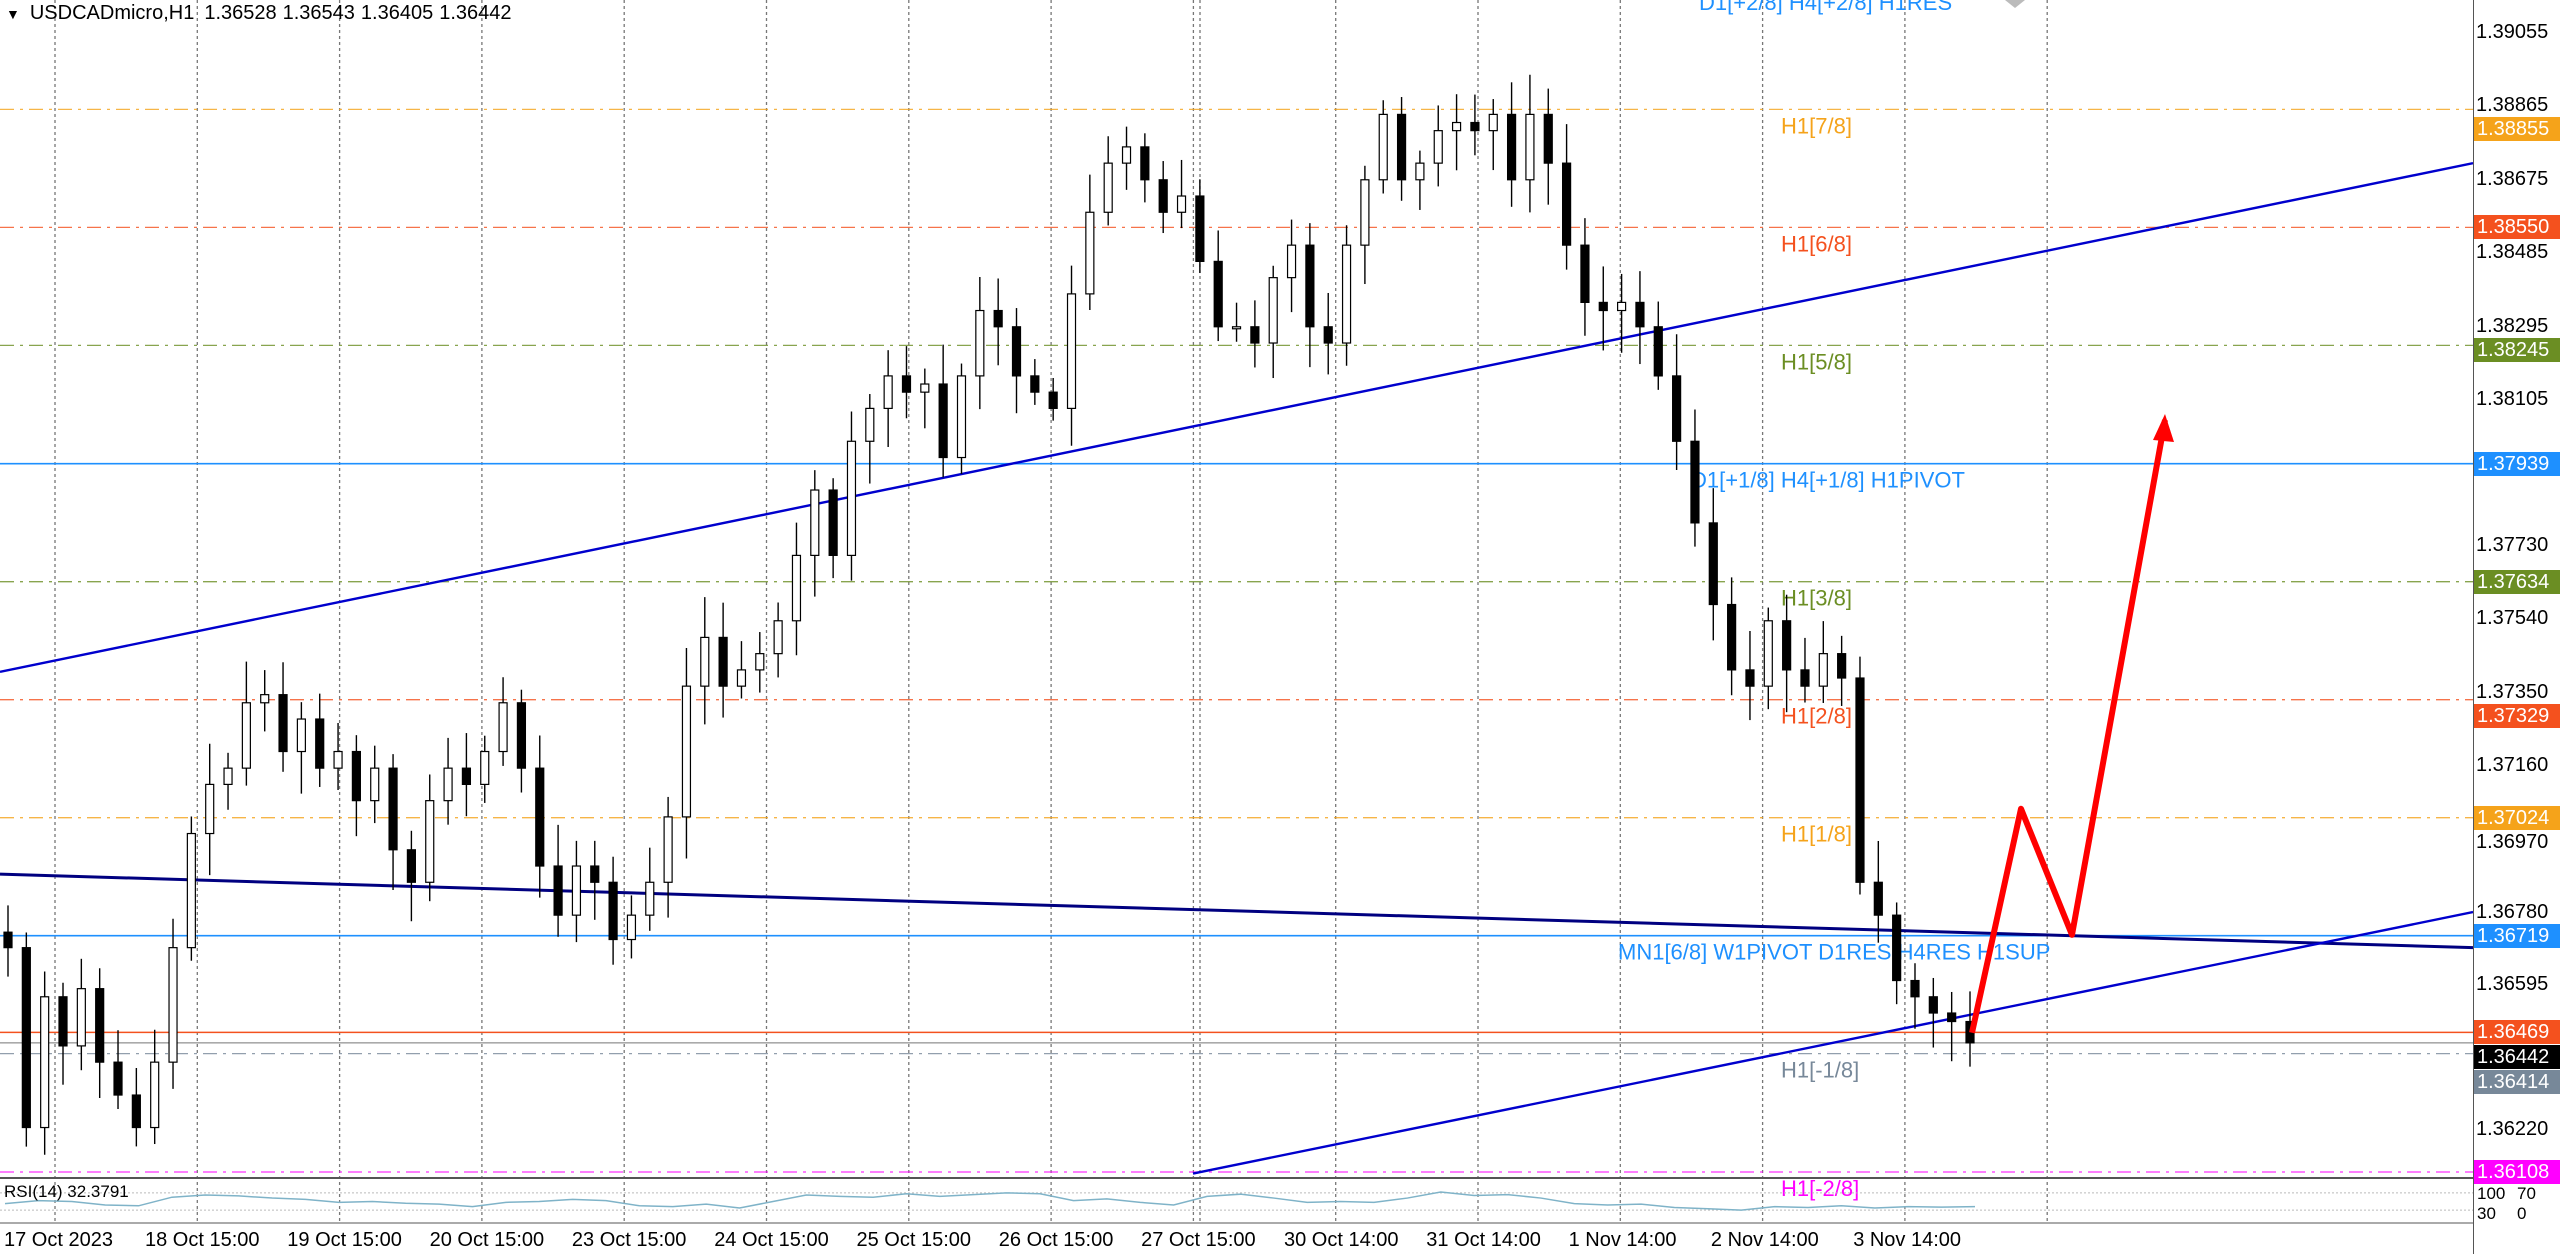  Describe the element at coordinates (202, 1240) in the screenshot. I see `time-axis-label: 18 Oct 15:00` at that location.